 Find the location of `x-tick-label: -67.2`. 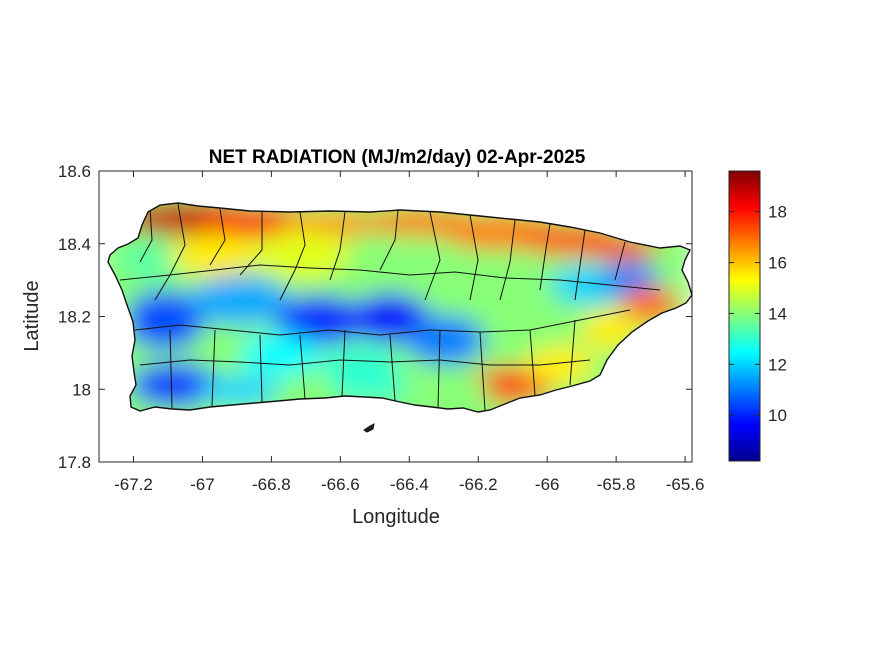

x-tick-label: -67.2 is located at coordinates (133, 484).